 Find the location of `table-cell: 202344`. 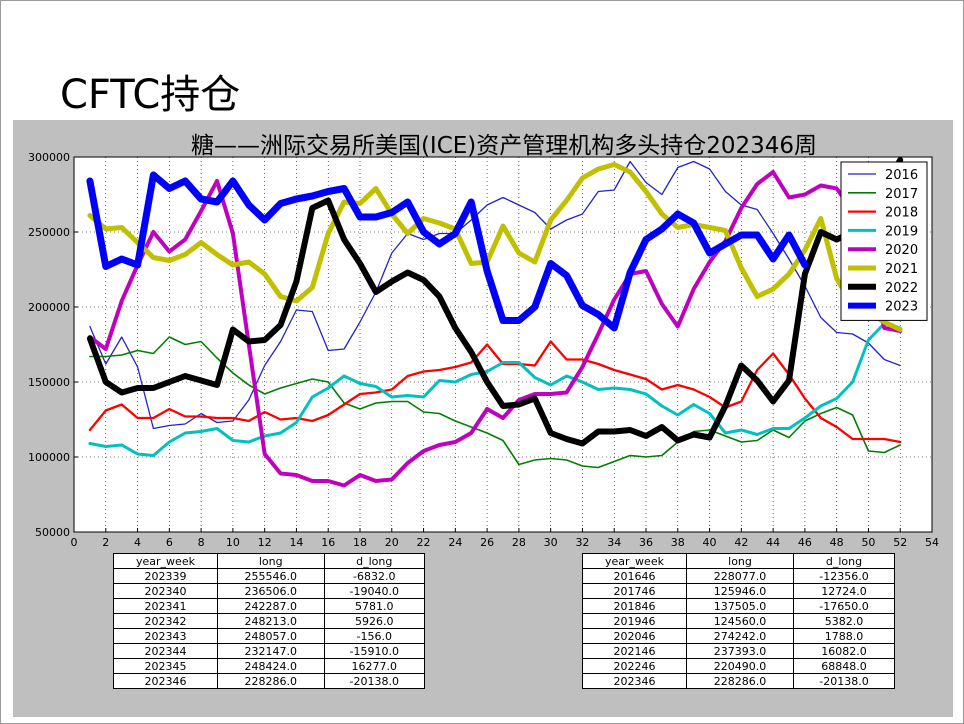

table-cell: 202344 is located at coordinates (165, 651).